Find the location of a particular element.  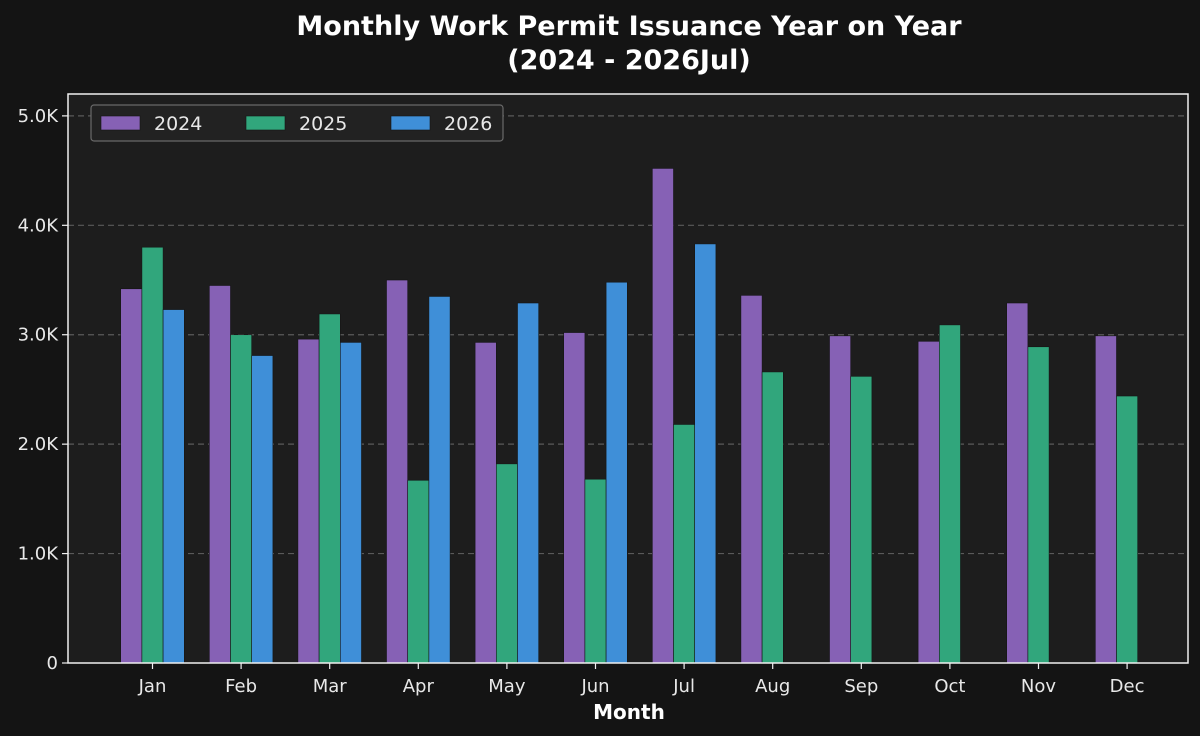

bar-2026-jul is located at coordinates (705, 453).